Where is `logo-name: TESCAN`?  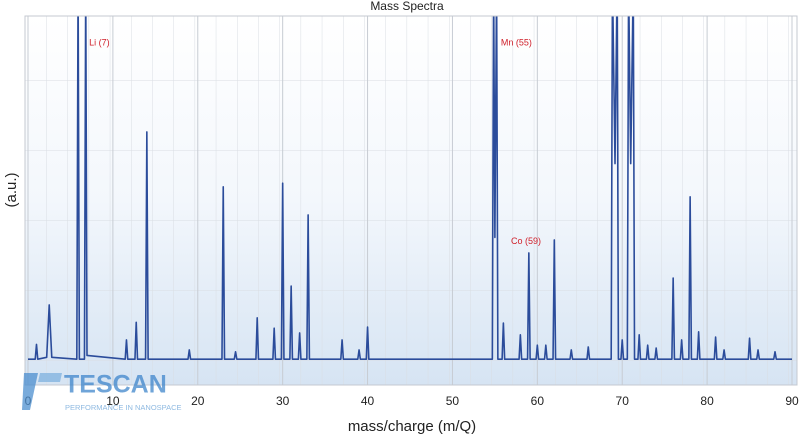
logo-name: TESCAN is located at coordinates (115, 385).